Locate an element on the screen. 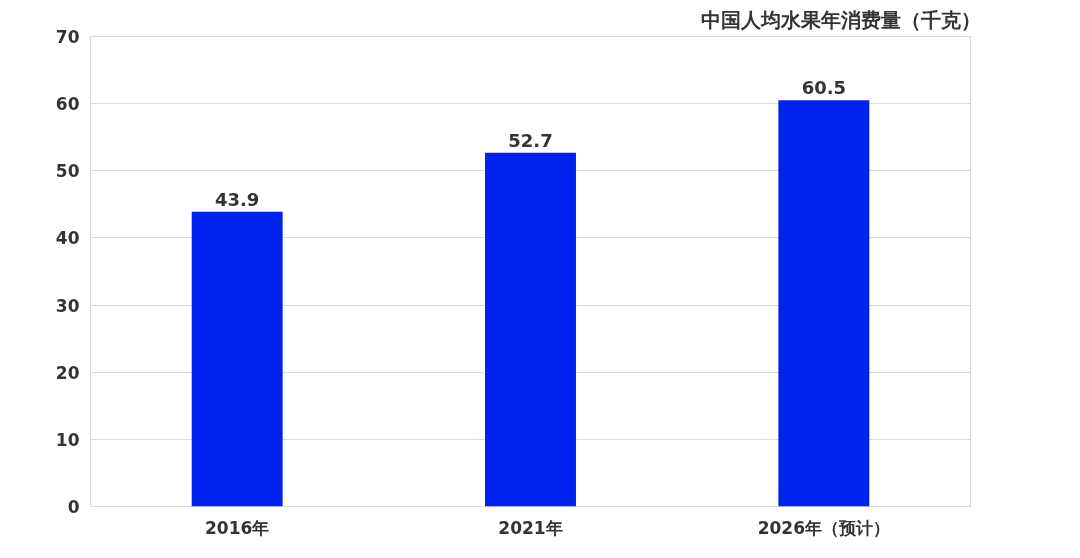  y-tick-label: 30 is located at coordinates (67, 305).